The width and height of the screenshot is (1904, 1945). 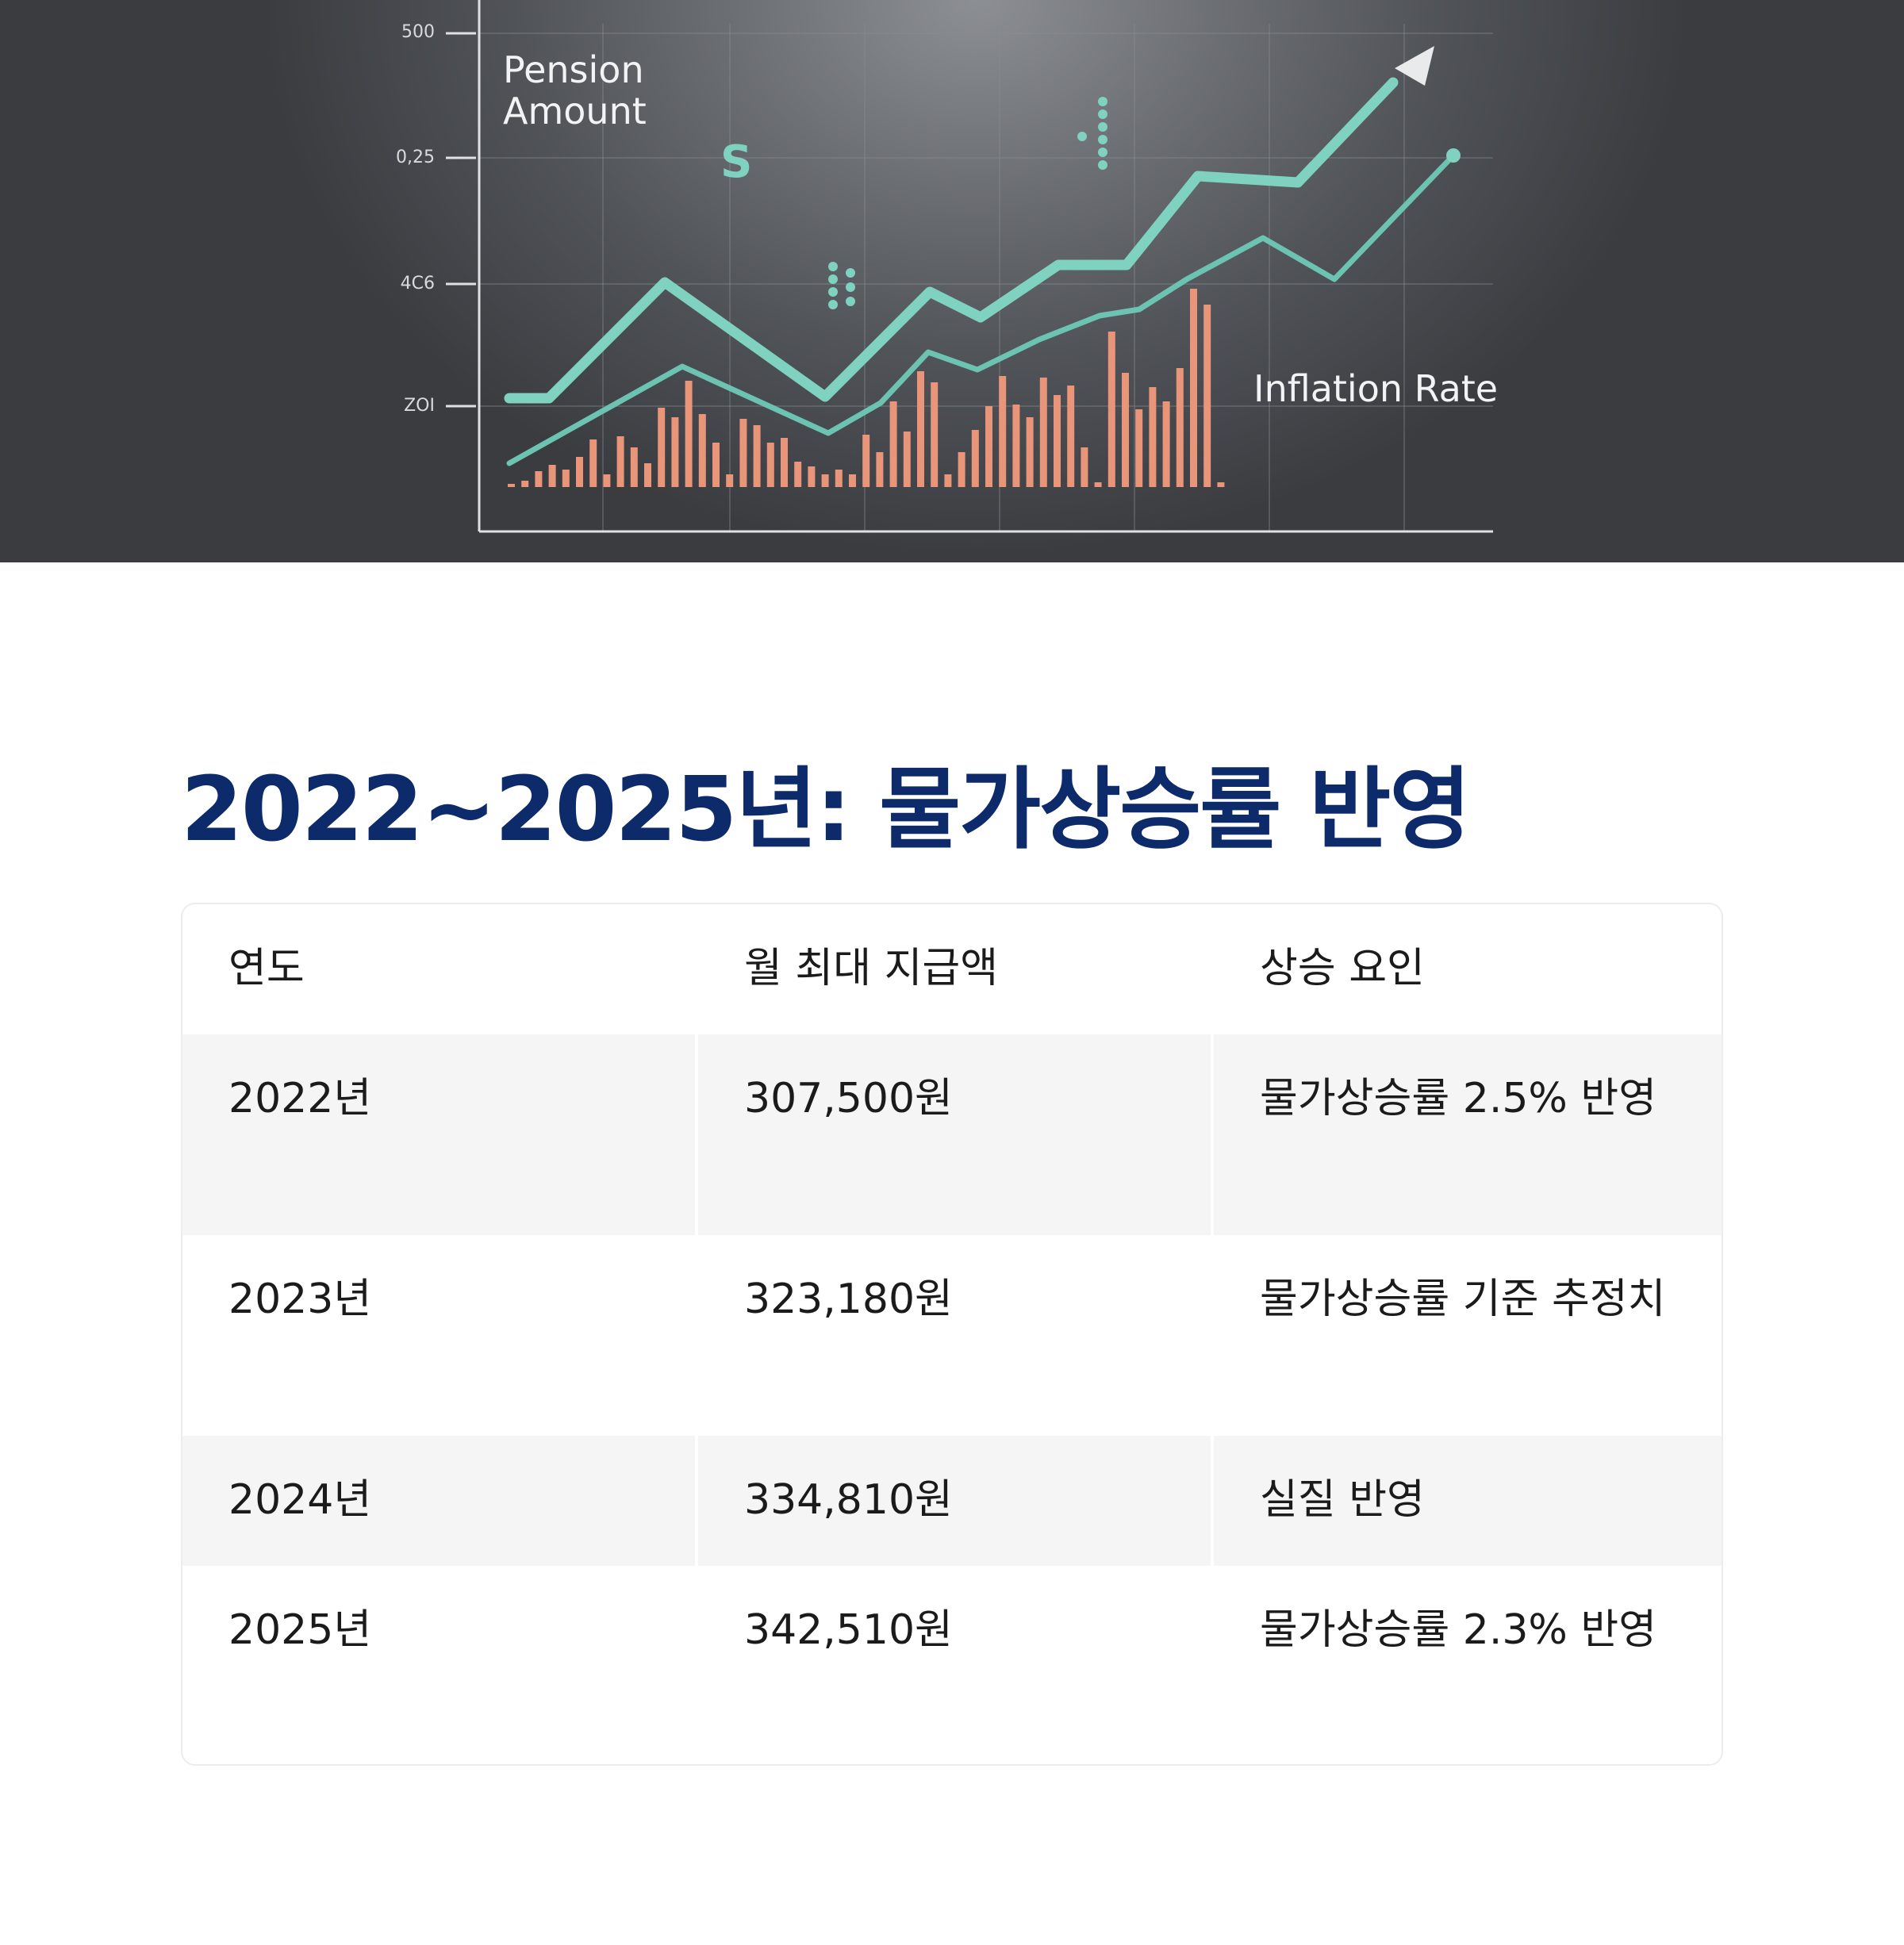 I want to click on cell-increase-factor: 물가상승률 기준 추정치, so click(x=1463, y=1299).